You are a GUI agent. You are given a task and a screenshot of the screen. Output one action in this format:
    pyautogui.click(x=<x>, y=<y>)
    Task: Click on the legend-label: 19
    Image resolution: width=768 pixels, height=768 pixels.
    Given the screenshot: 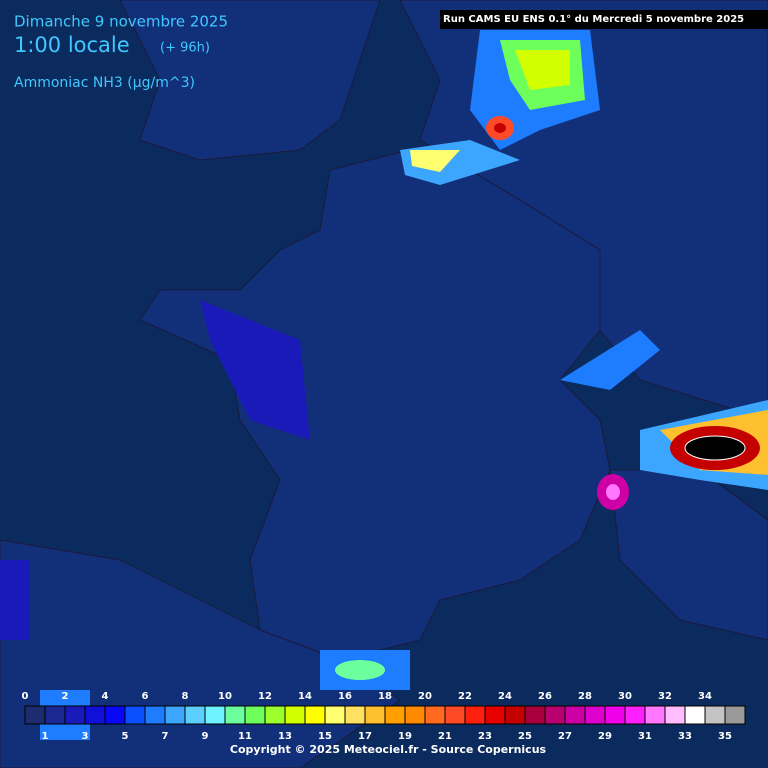 What is the action you would take?
    pyautogui.click(x=405, y=736)
    